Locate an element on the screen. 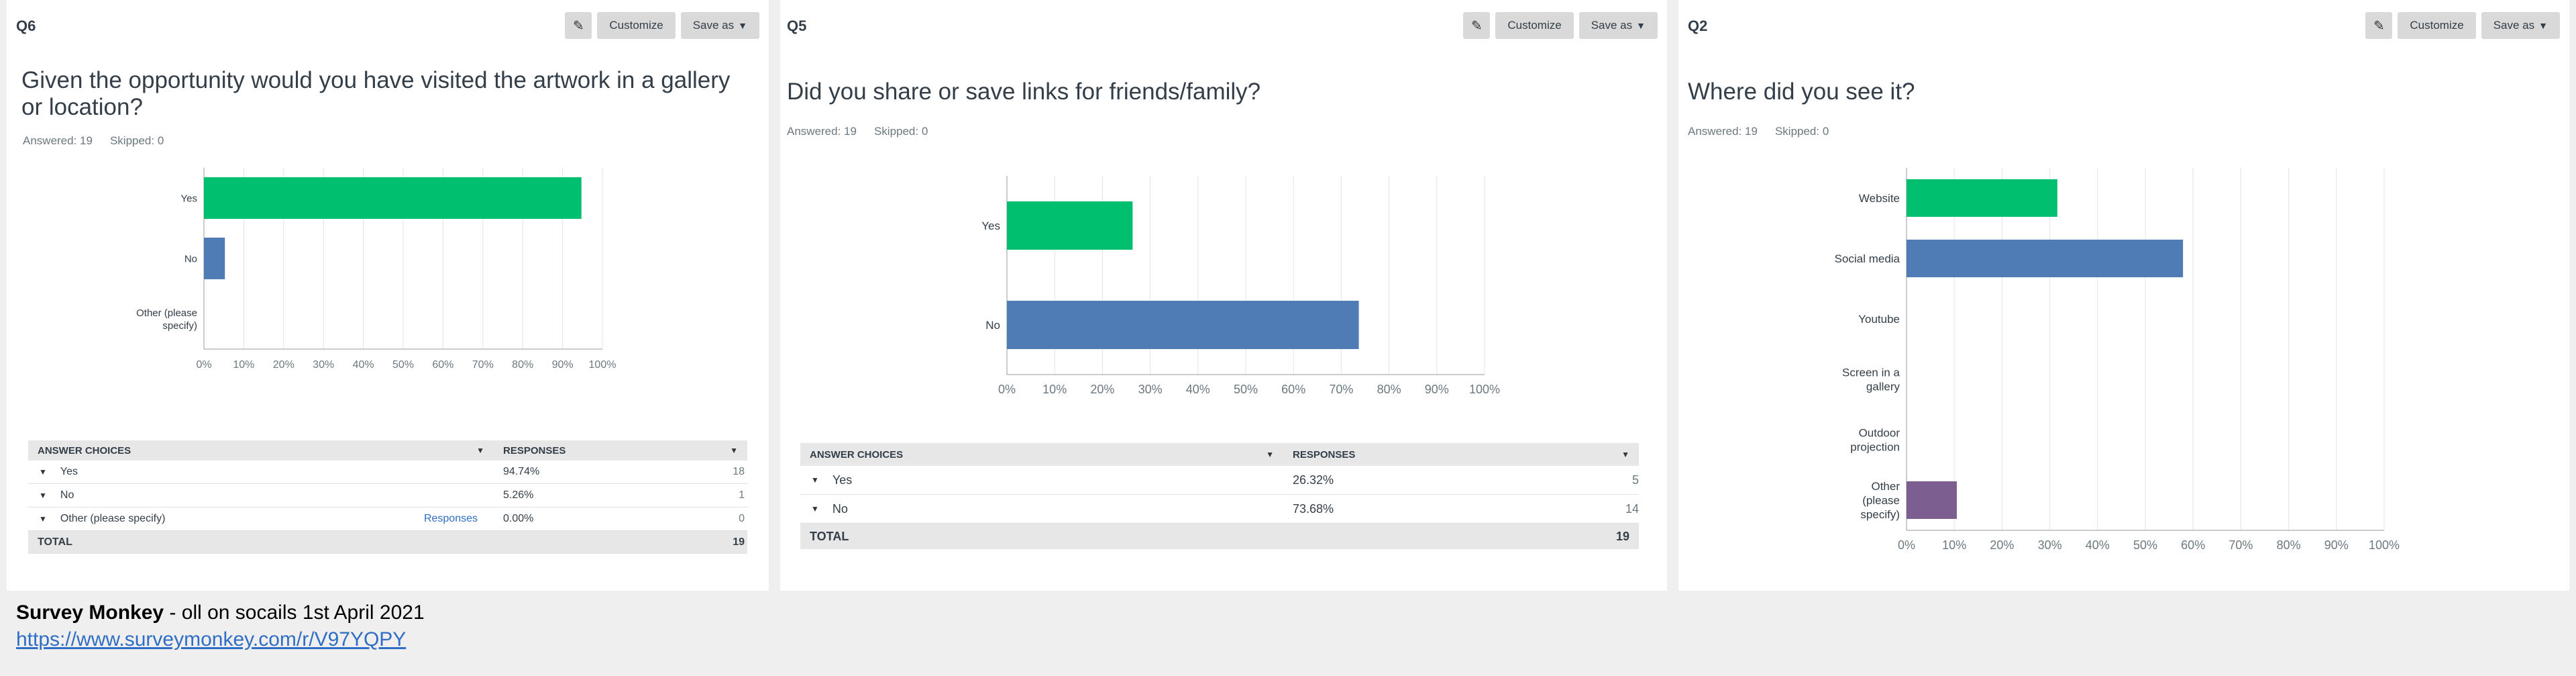 Image resolution: width=2576 pixels, height=676 pixels. table-row: ▼ No 5.26% 1 is located at coordinates (387, 496).